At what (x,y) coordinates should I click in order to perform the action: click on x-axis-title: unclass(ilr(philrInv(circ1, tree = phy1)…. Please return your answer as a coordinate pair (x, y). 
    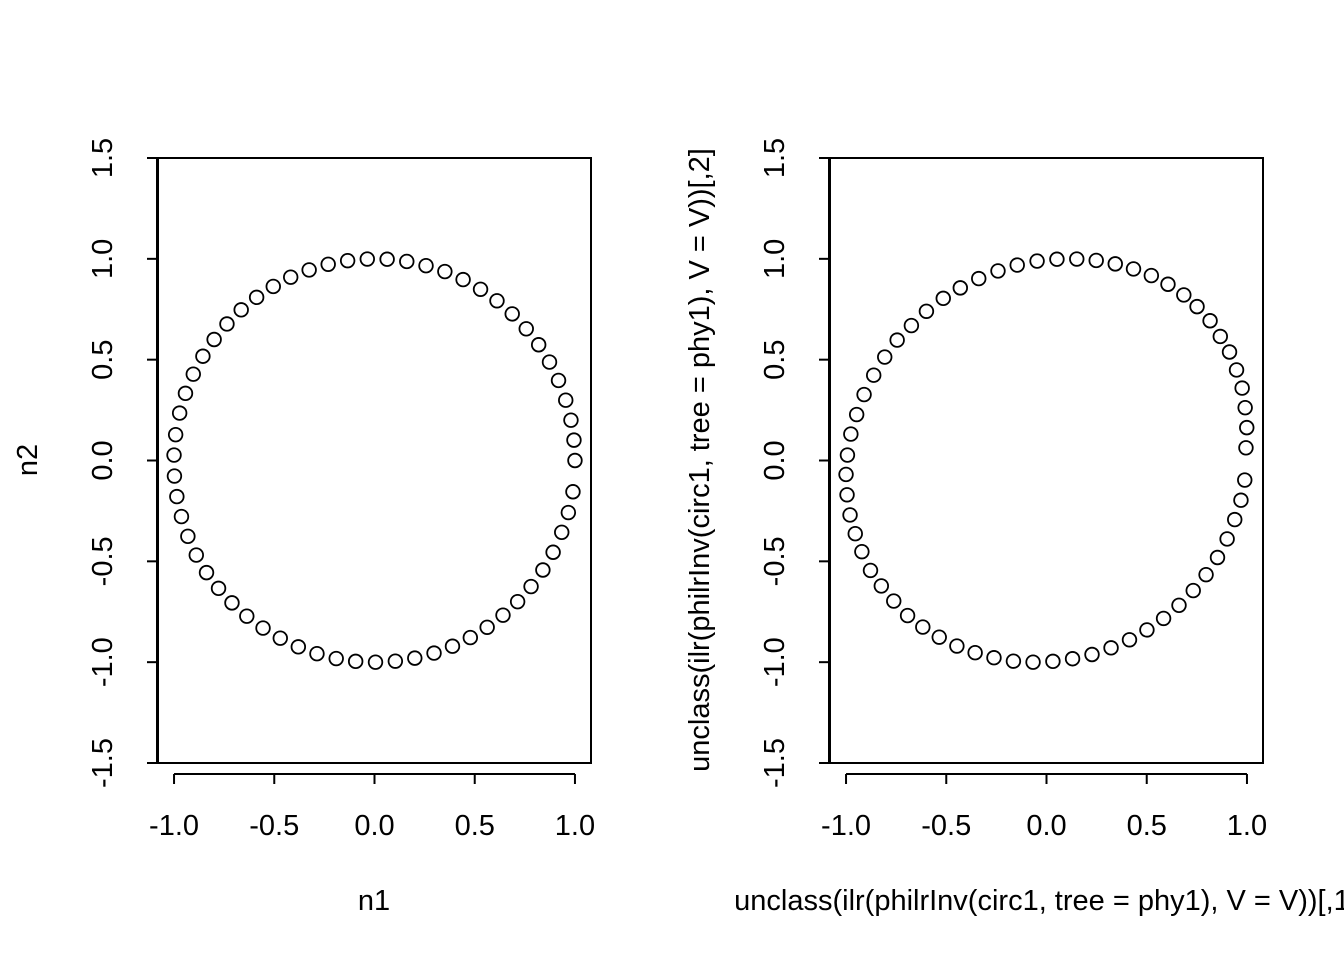
    Looking at the image, I should click on (1039, 901).